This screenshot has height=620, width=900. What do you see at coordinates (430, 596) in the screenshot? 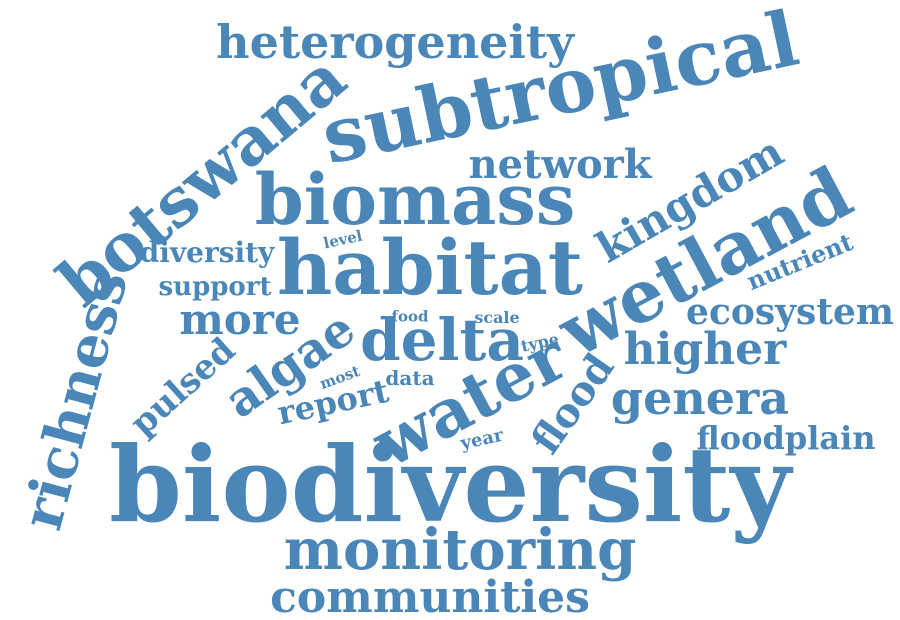
I see `word-communities: communities` at bounding box center [430, 596].